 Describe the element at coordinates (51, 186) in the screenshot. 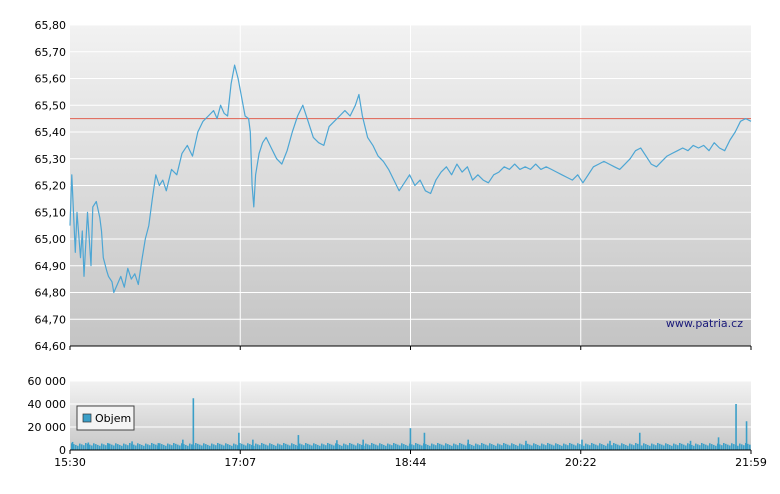

I see `price-y-tick-label: 65,20` at that location.